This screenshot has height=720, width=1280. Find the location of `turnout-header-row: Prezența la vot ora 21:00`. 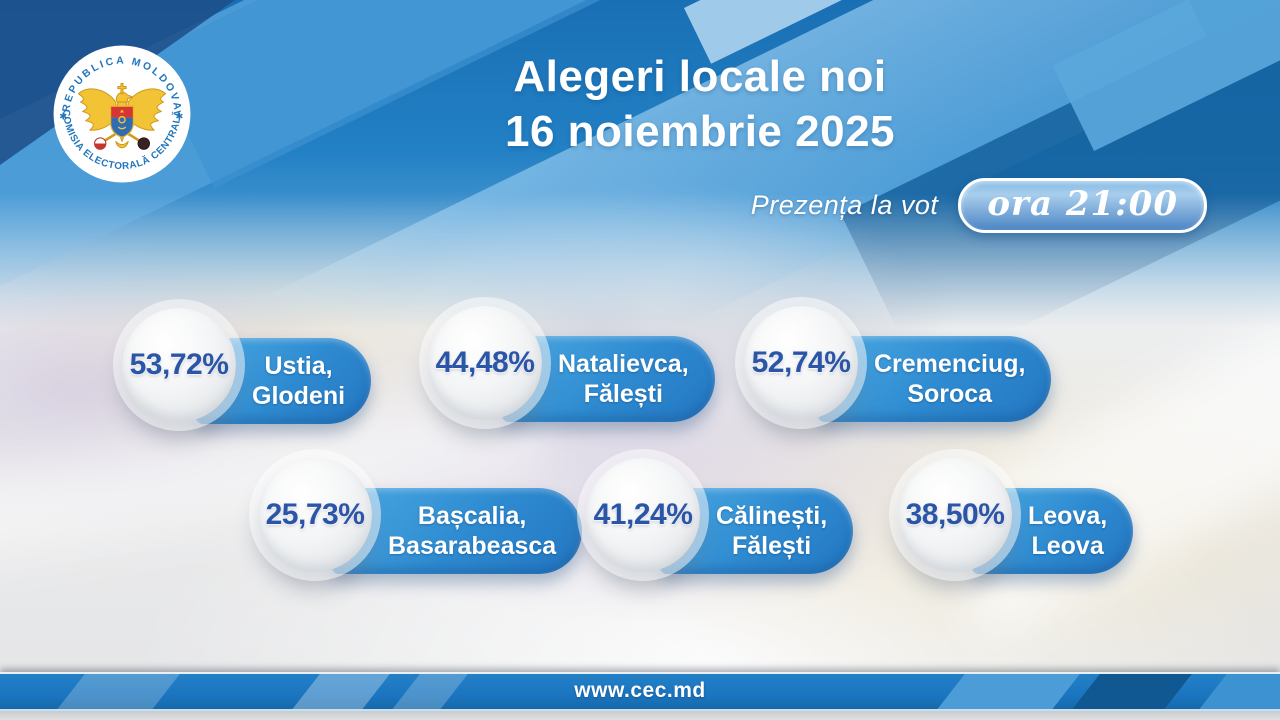

turnout-header-row: Prezența la vot ora 21:00 is located at coordinates (979, 205).